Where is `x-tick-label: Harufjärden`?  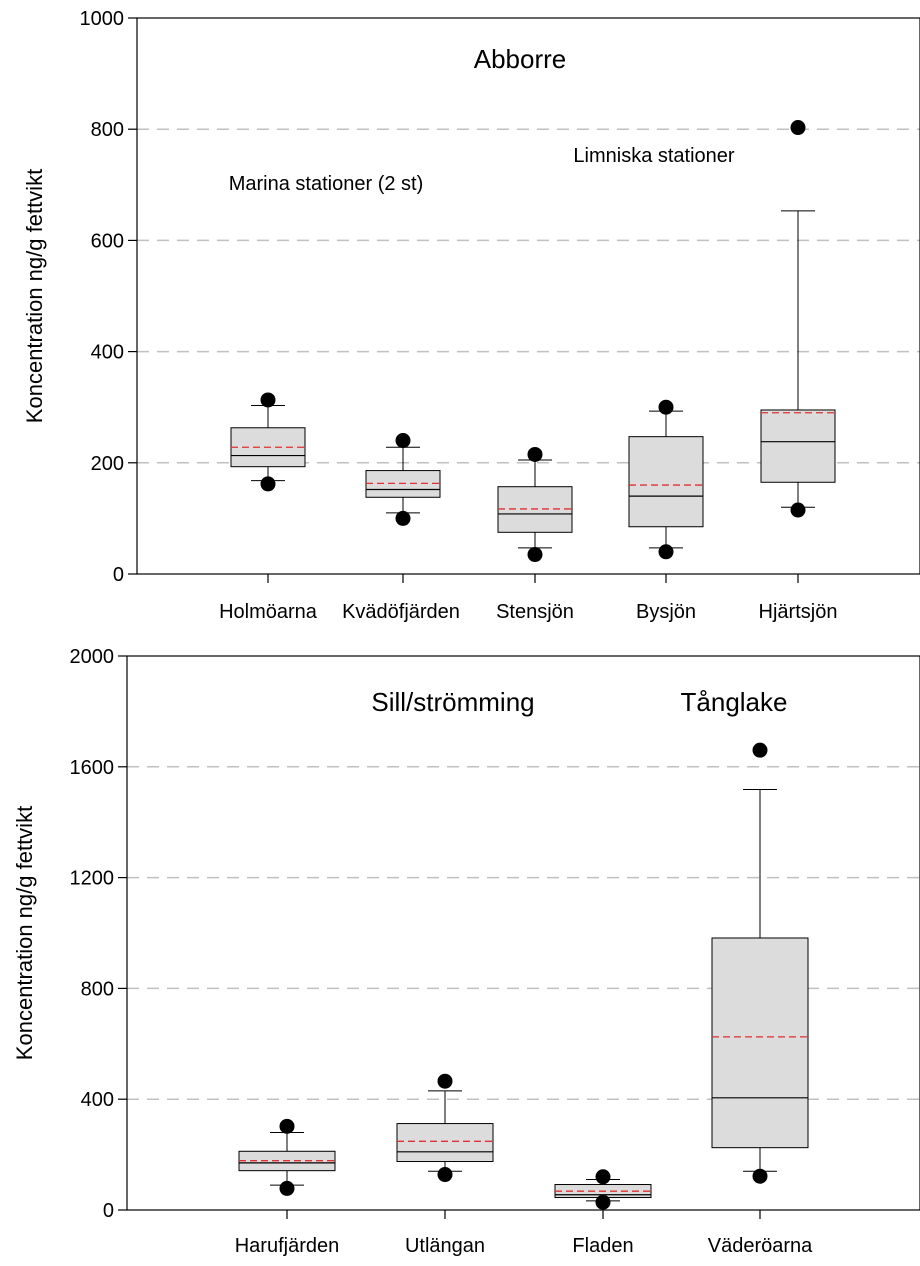 x-tick-label: Harufjärden is located at coordinates (287, 1246).